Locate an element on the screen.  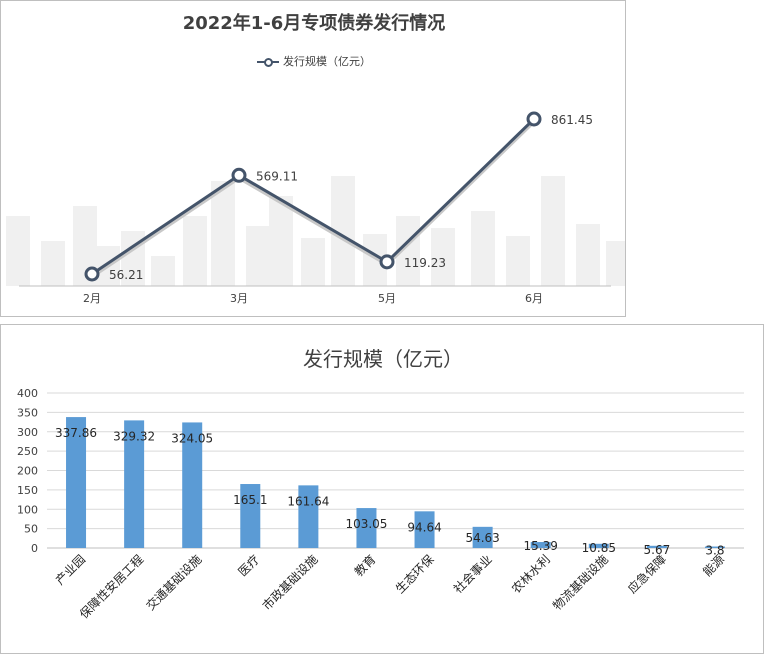
data-label: 329.32 is located at coordinates (134, 436).